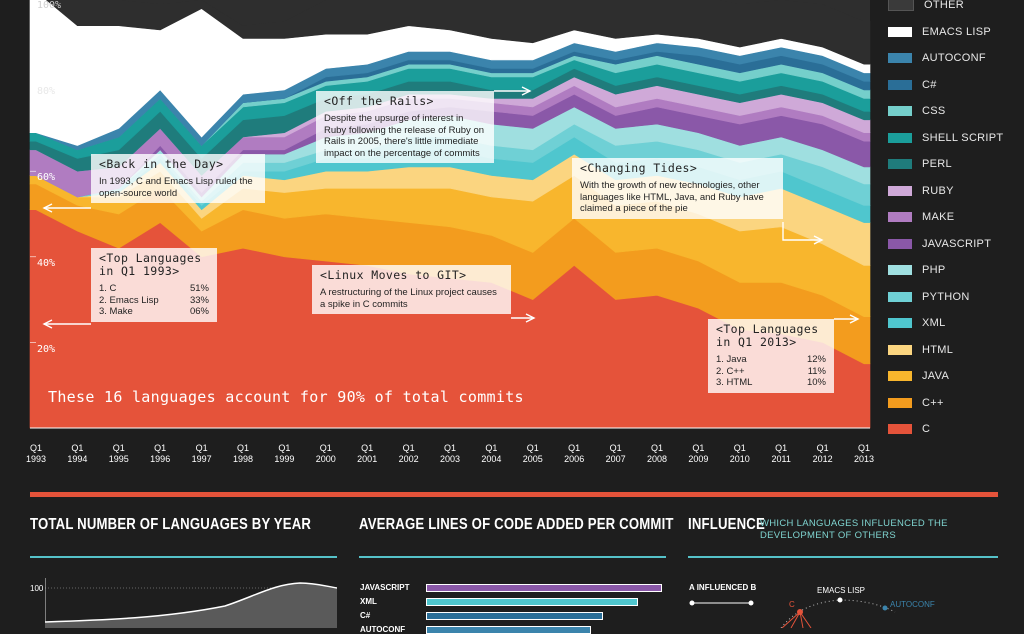 The height and width of the screenshot is (634, 1024). What do you see at coordinates (956, 217) in the screenshot?
I see `legend-item: MAKE` at bounding box center [956, 217].